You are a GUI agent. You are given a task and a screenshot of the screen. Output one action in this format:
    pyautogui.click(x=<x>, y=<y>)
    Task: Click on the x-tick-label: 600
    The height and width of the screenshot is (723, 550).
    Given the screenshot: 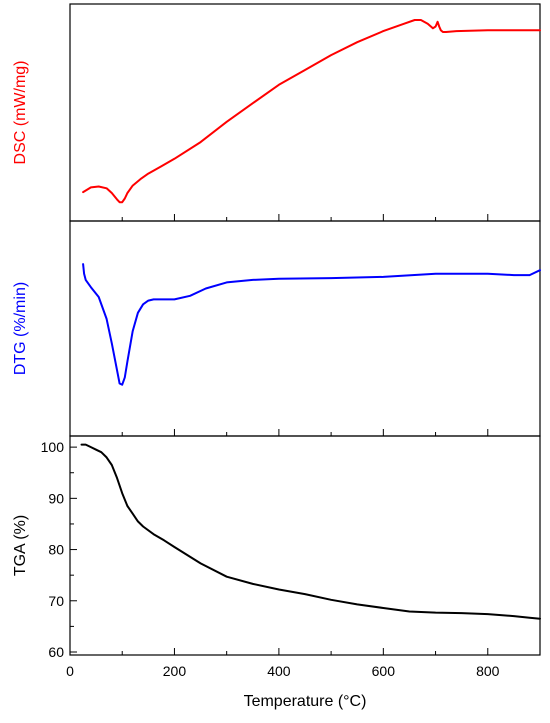 What is the action you would take?
    pyautogui.click(x=384, y=671)
    